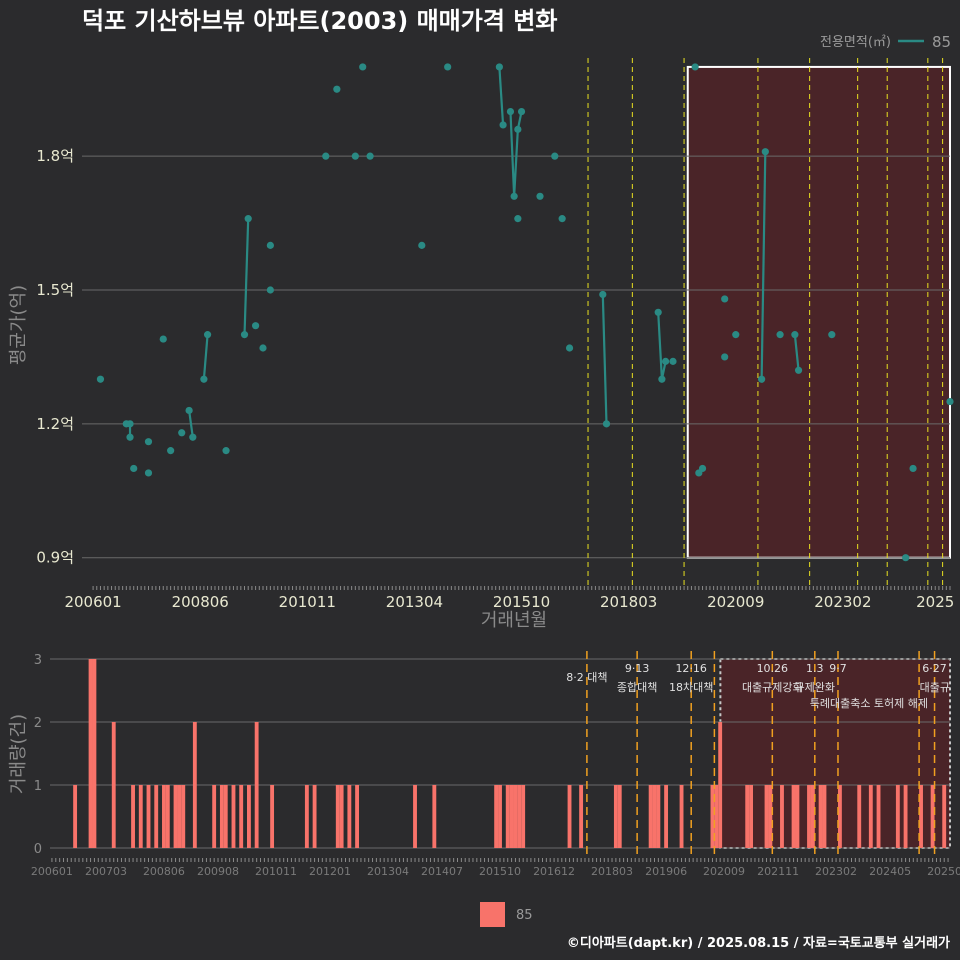 The height and width of the screenshot is (960, 960). Describe the element at coordinates (330, 871) in the screenshot. I see `bottom-x-tick-label: 201201` at that location.